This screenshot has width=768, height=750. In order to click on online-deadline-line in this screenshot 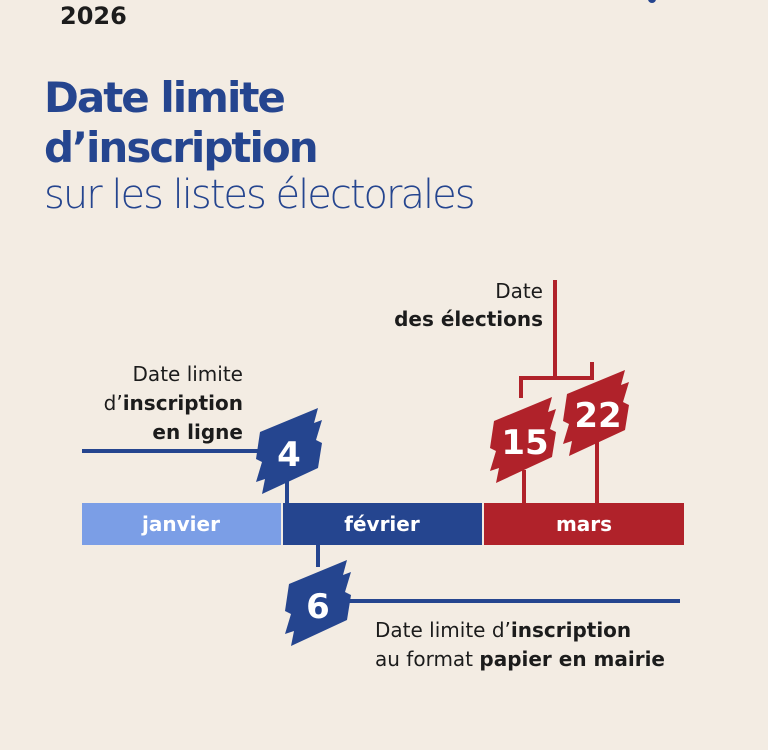, I will do `click(172, 451)`.